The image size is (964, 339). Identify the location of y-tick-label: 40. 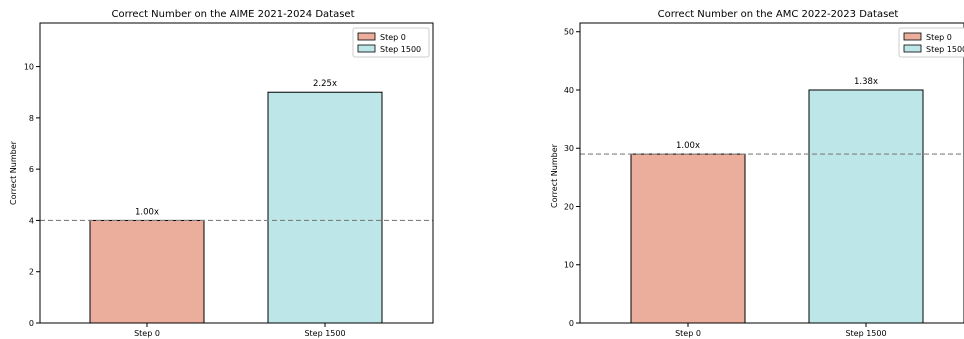
(569, 90).